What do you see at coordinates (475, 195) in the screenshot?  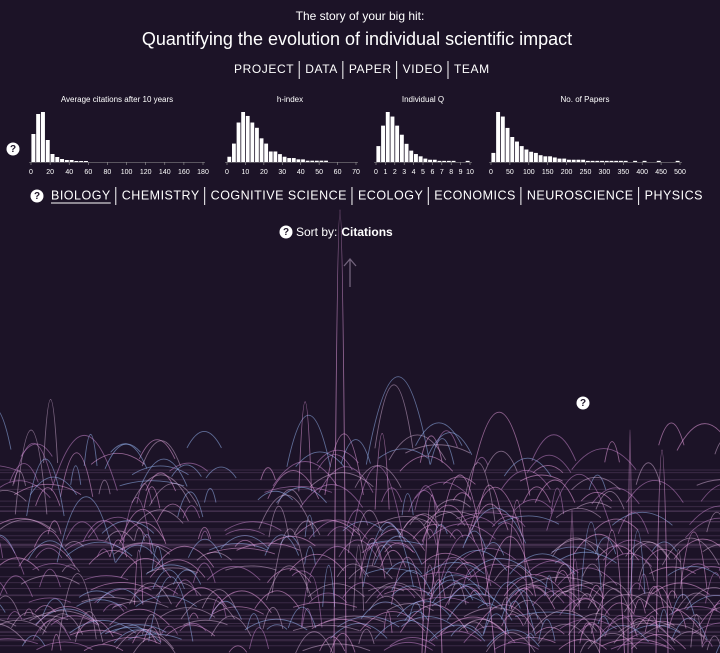 I see `field-link: ECONOMICS` at bounding box center [475, 195].